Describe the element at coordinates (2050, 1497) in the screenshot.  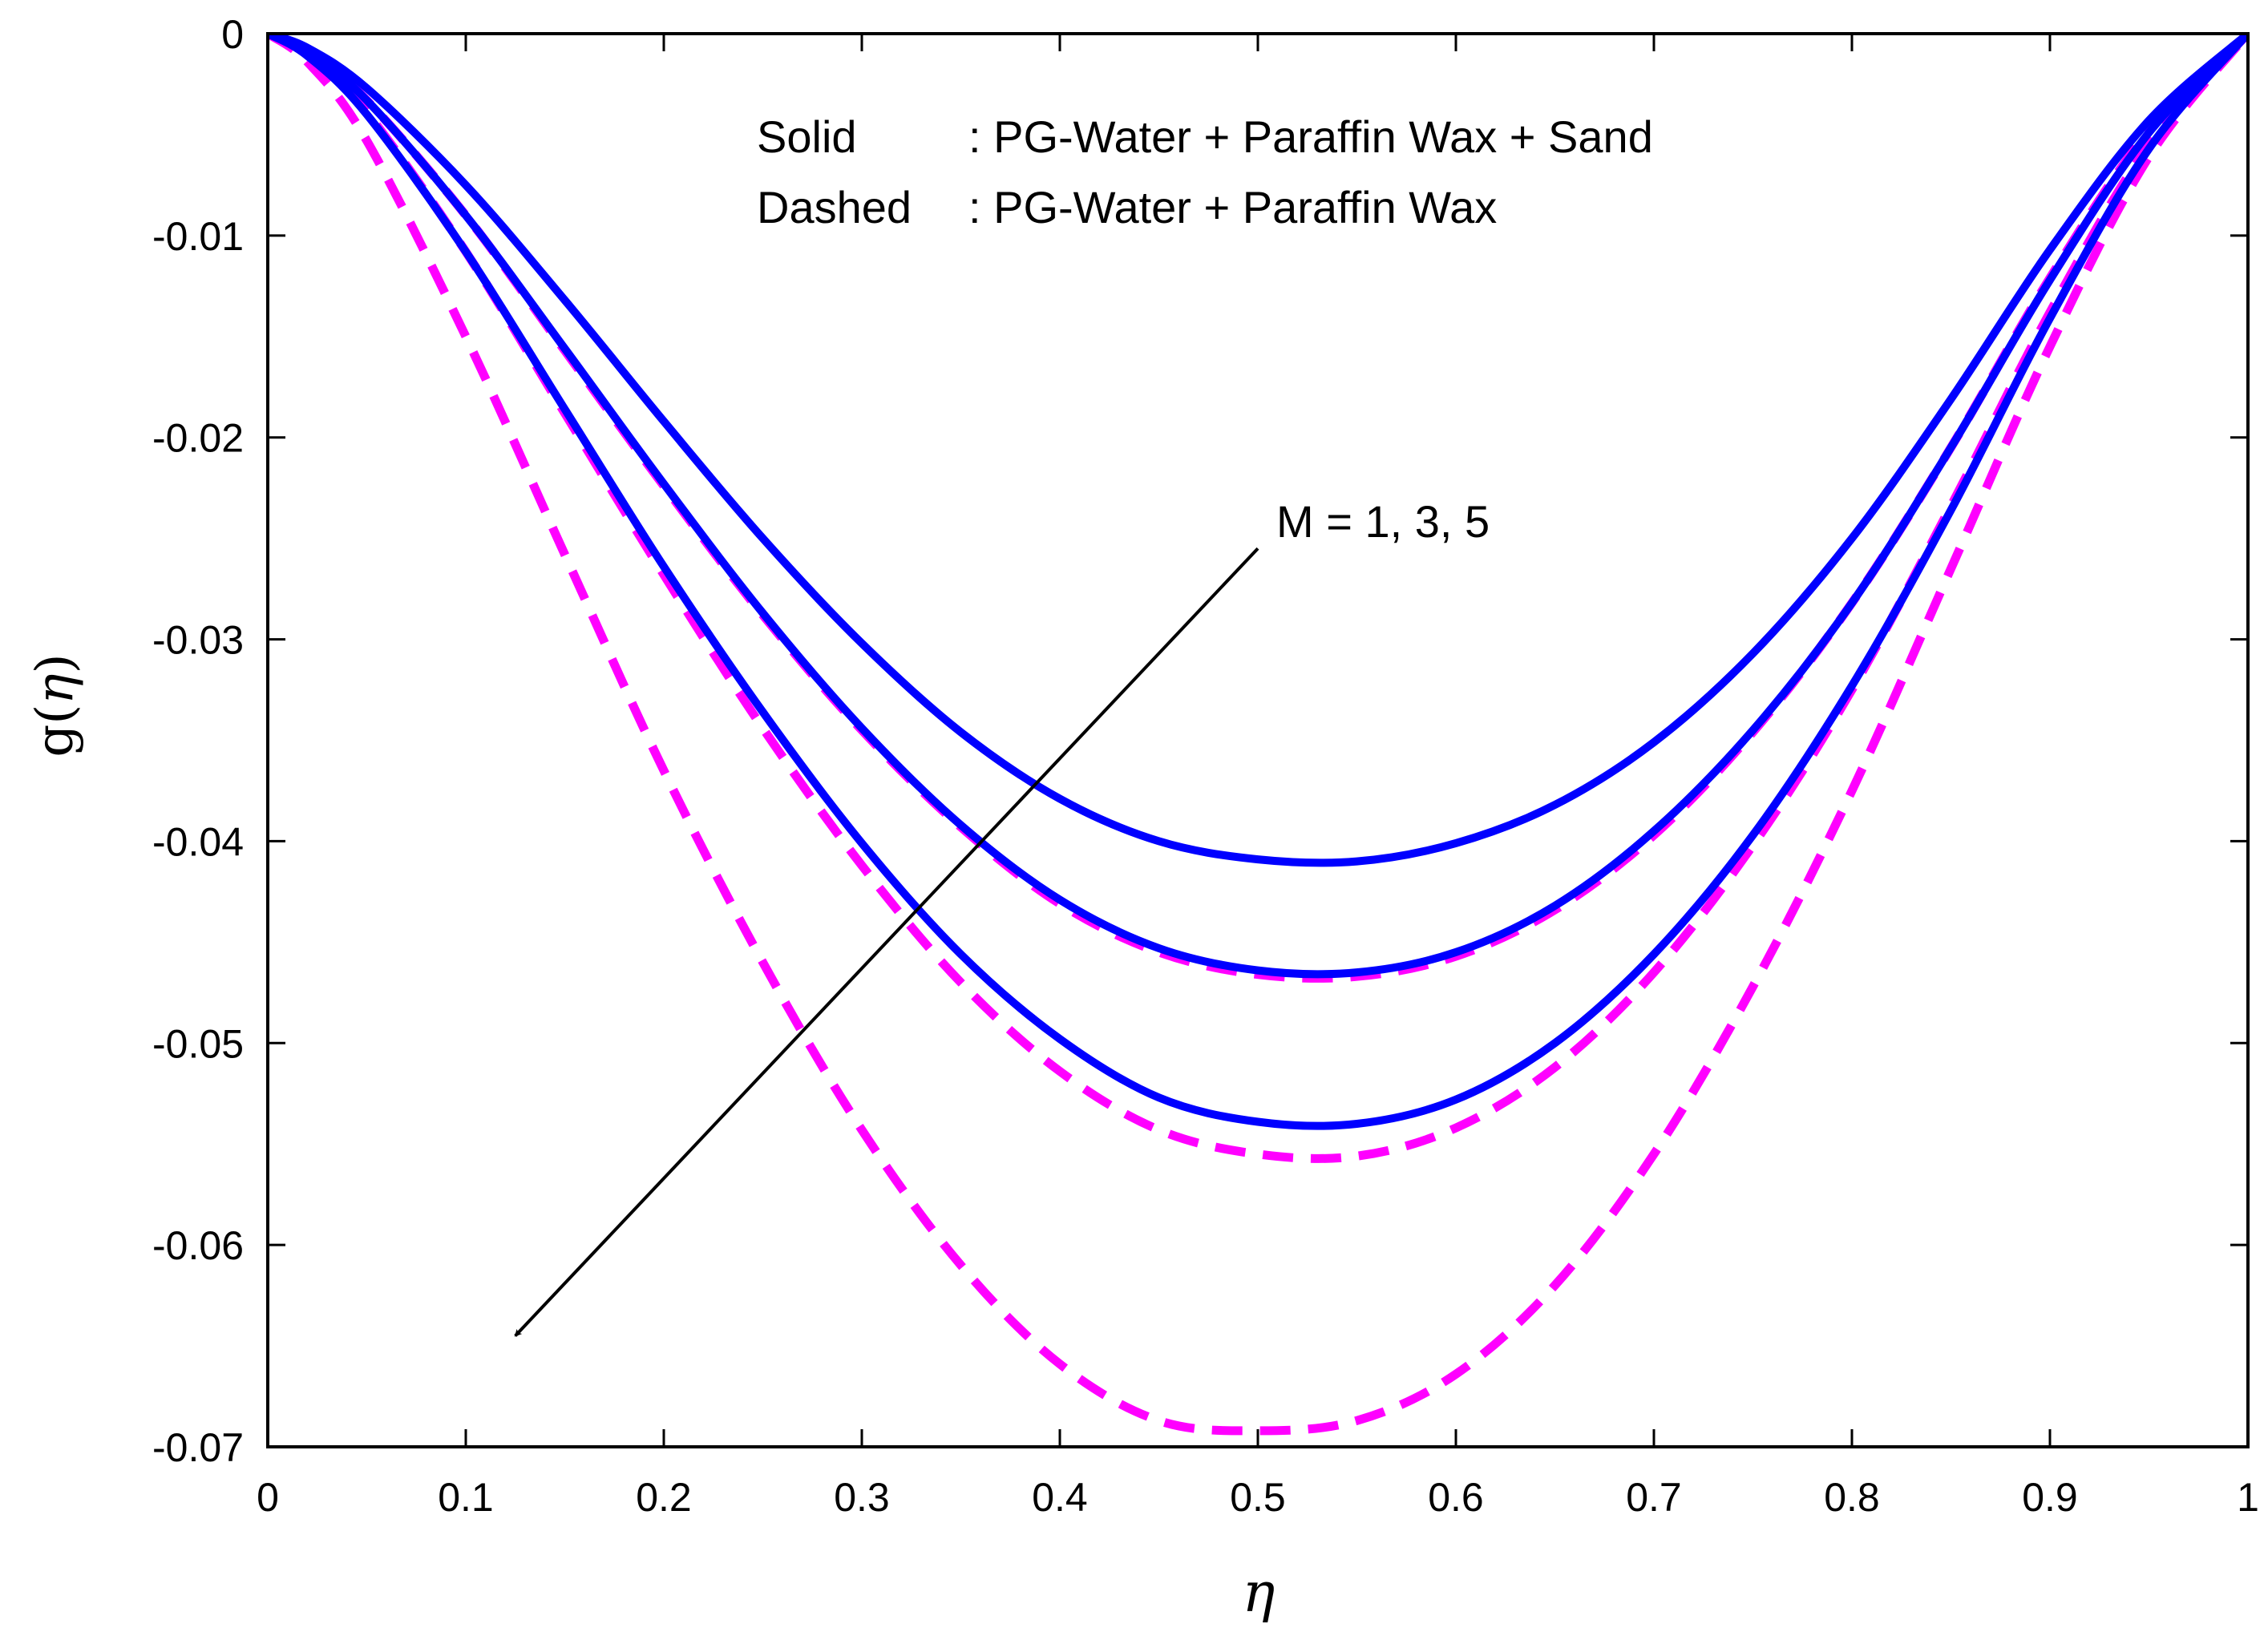
I see `x-tick-label: 0.9` at that location.